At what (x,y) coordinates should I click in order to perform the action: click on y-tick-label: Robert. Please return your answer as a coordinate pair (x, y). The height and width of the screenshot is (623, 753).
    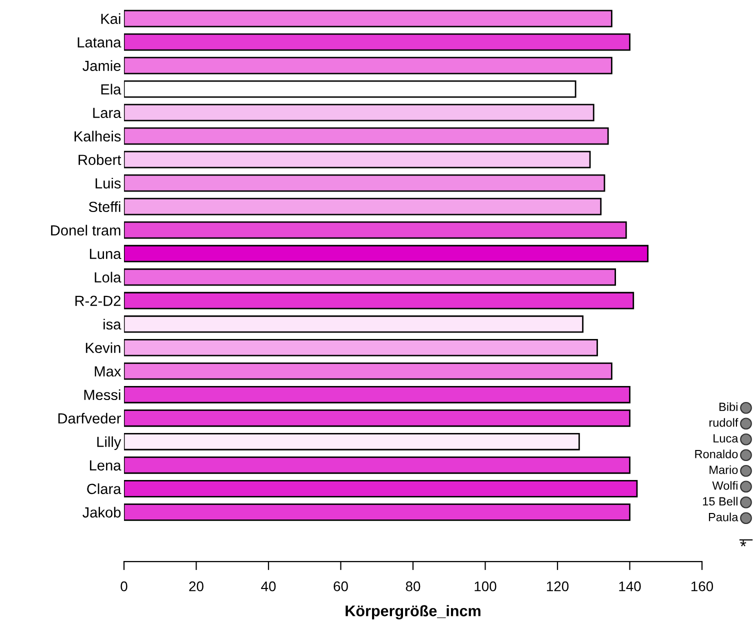
    Looking at the image, I should click on (100, 160).